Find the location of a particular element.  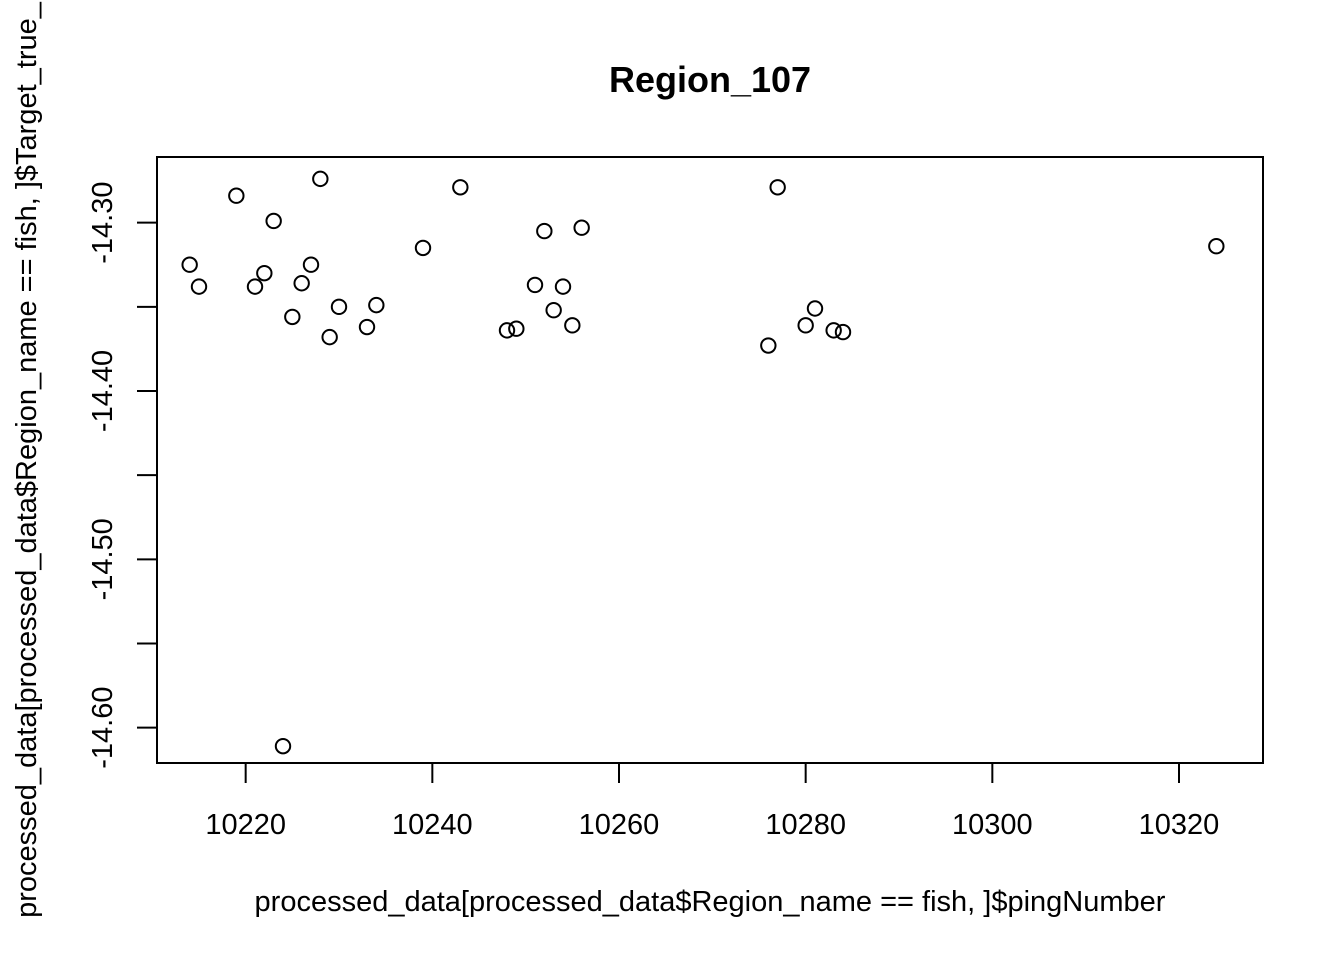

chart-title: Region_107 is located at coordinates (710, 79).